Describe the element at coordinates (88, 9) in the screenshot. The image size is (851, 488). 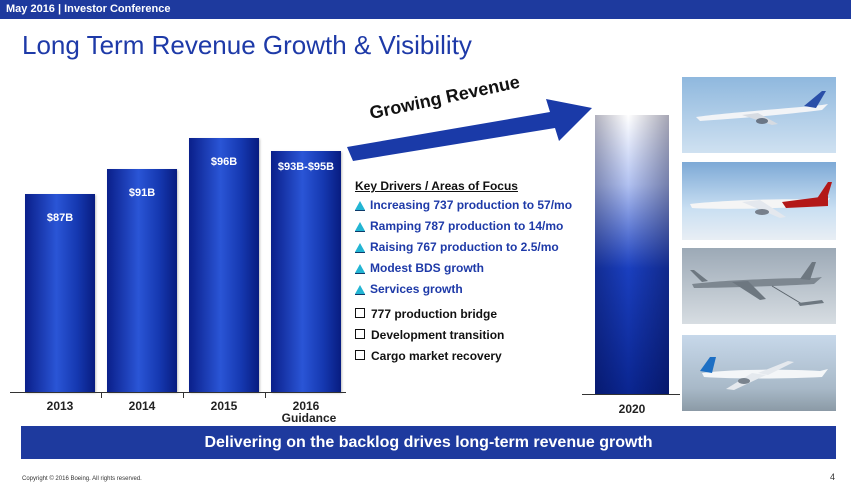
I see `conference-label: May 2016 | Investor Conference` at that location.